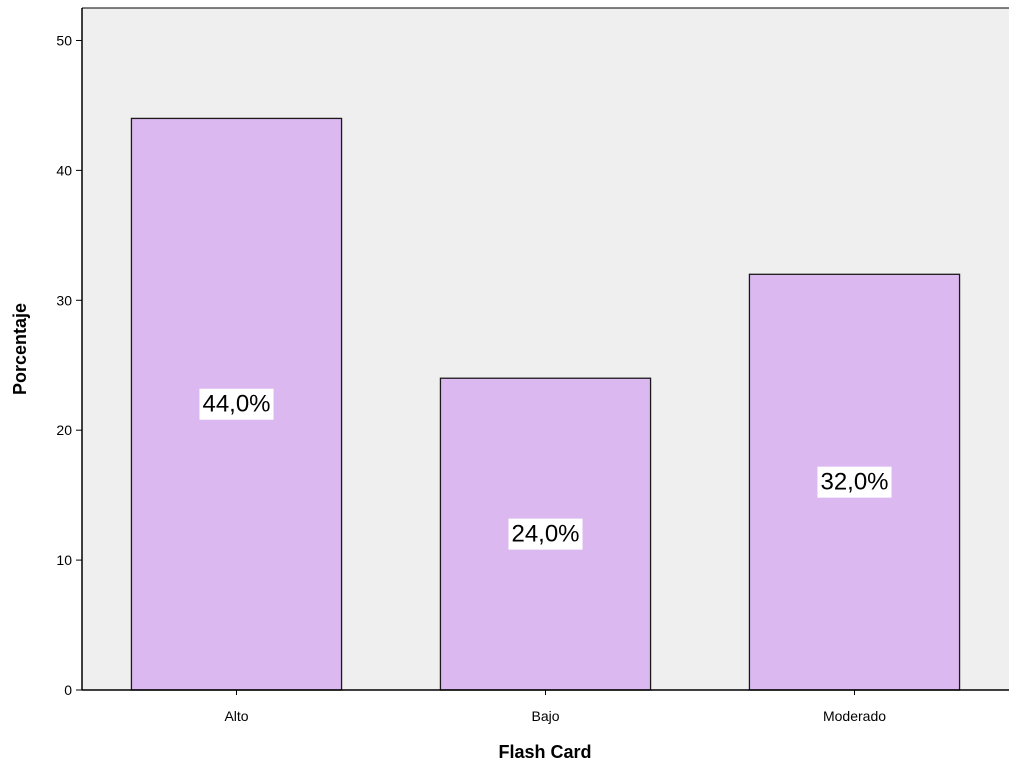 Image resolution: width=1009 pixels, height=764 pixels. What do you see at coordinates (68, 690) in the screenshot?
I see `y-tick-label: 0` at bounding box center [68, 690].